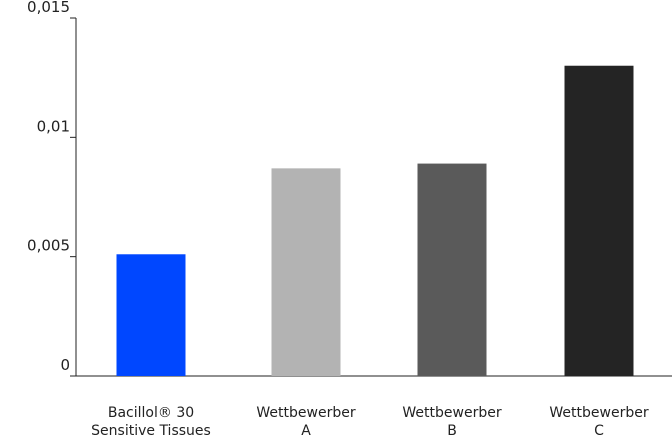  Describe the element at coordinates (65, 365) in the screenshot. I see `y-tick-label: 0` at that location.